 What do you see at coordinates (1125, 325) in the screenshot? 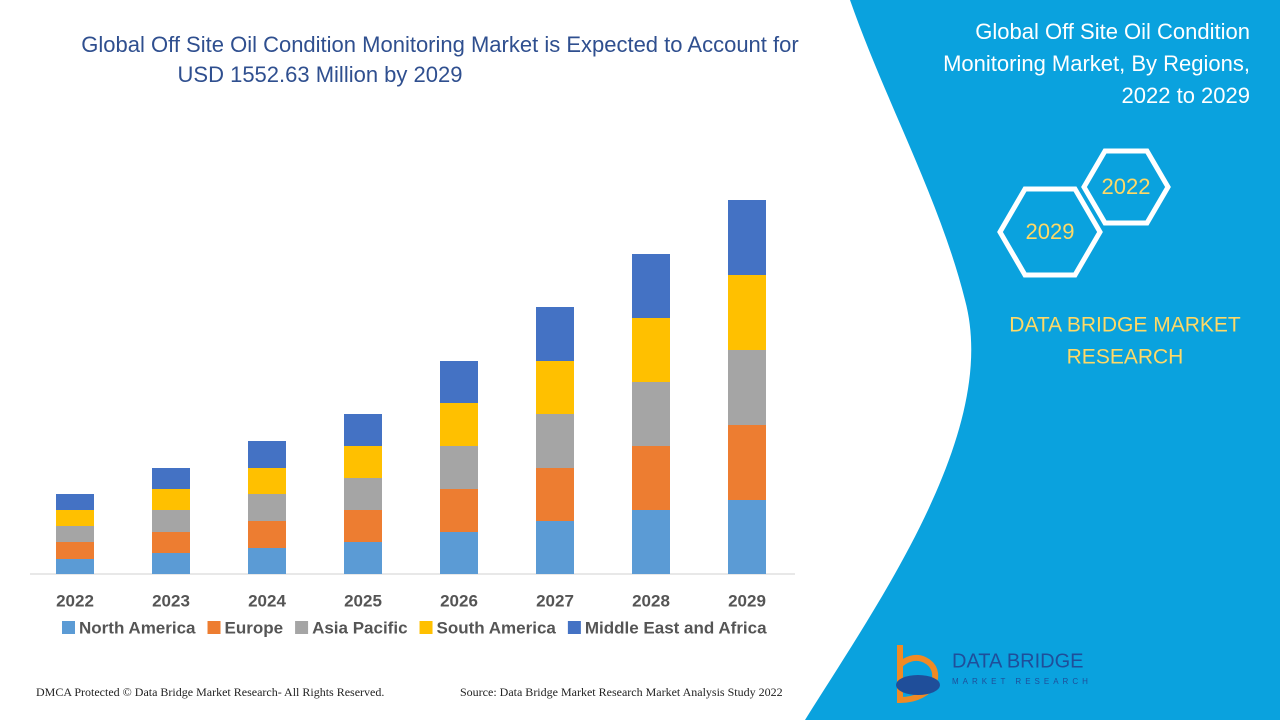
I see `brand: DATA BRIDGE MARKET` at bounding box center [1125, 325].